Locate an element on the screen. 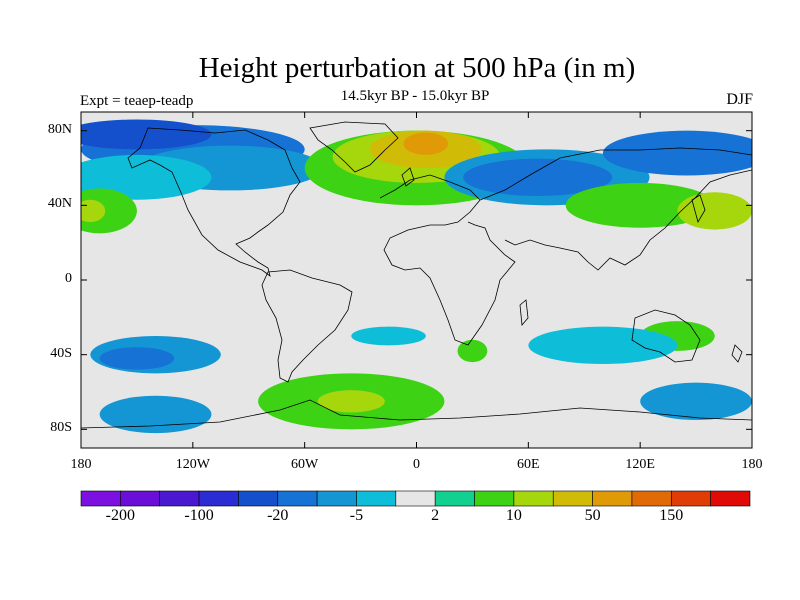 This screenshot has height=600, width=800. map-subtitle: 14.5kyr BP - 15.0kyr BP is located at coordinates (415, 96).